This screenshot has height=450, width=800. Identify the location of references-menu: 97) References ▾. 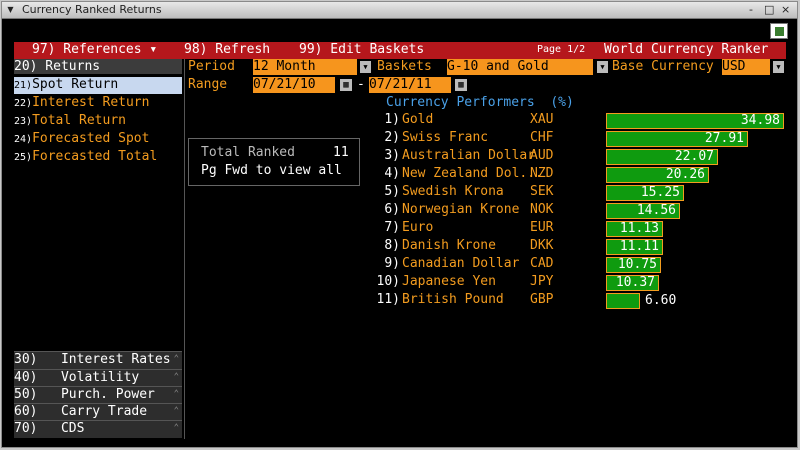
(95, 49).